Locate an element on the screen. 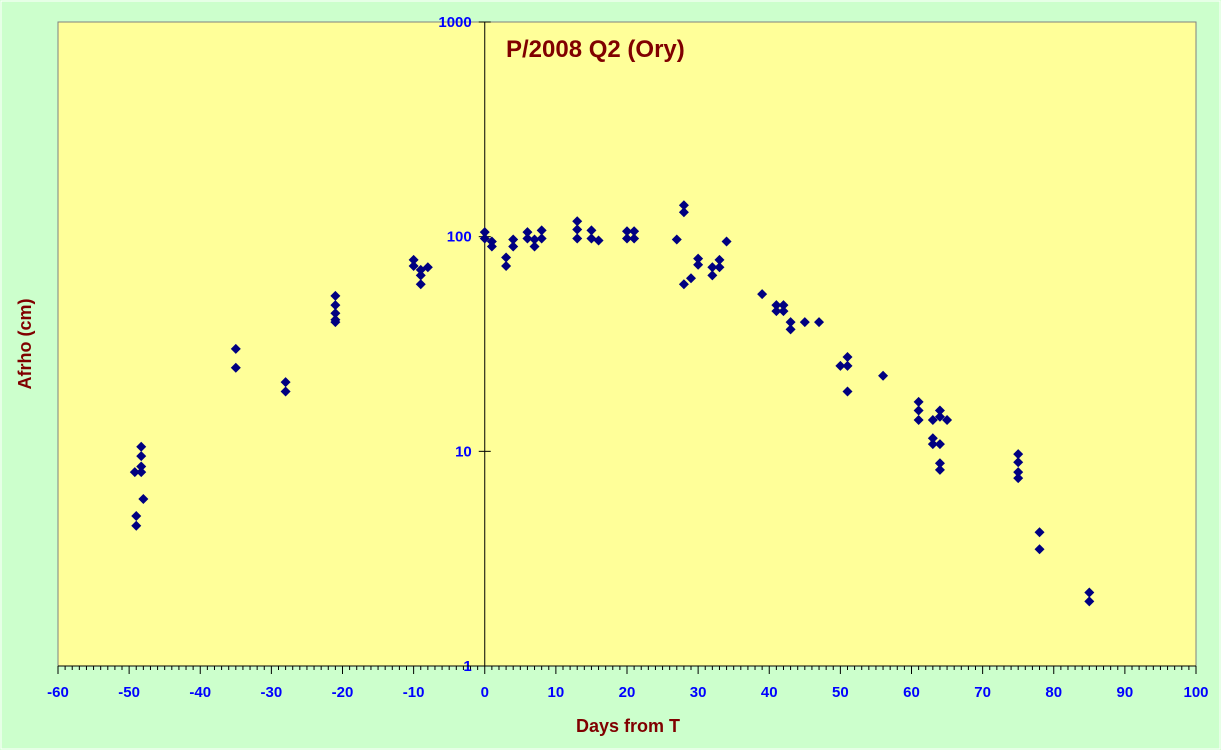  x-tick-label: 100 is located at coordinates (1195, 692).